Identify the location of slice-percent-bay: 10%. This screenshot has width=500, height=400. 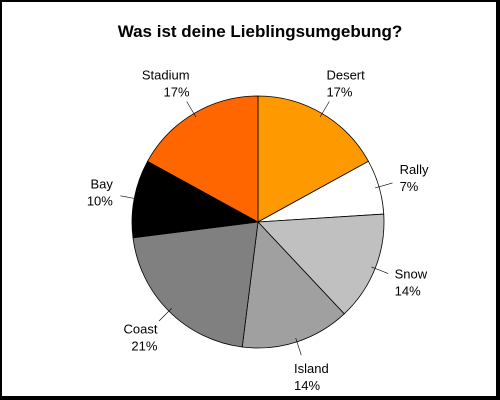
(100, 201).